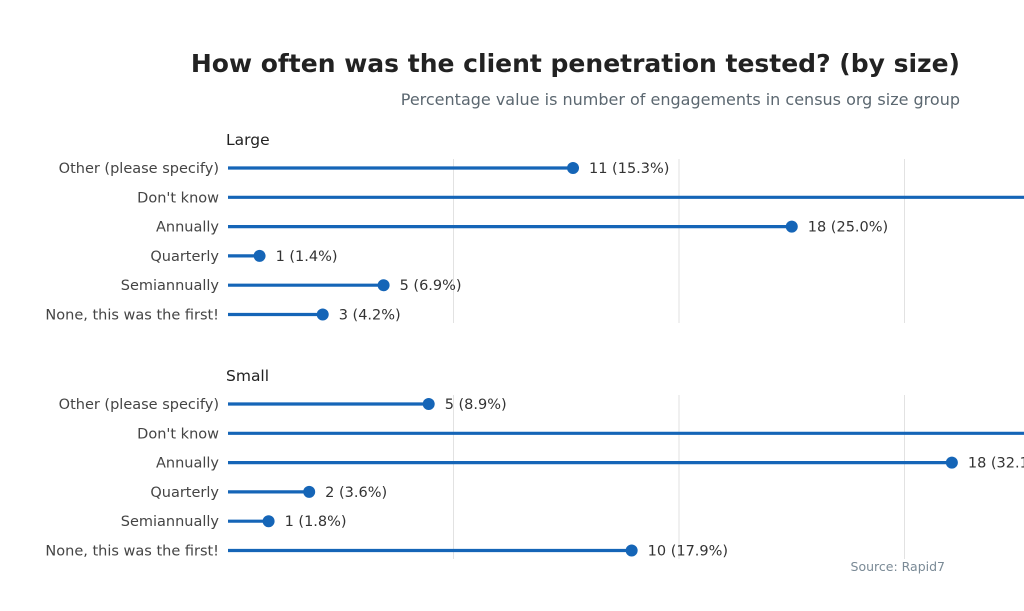  What do you see at coordinates (898, 566) in the screenshot?
I see `source-note: Source: Rapid7` at bounding box center [898, 566].